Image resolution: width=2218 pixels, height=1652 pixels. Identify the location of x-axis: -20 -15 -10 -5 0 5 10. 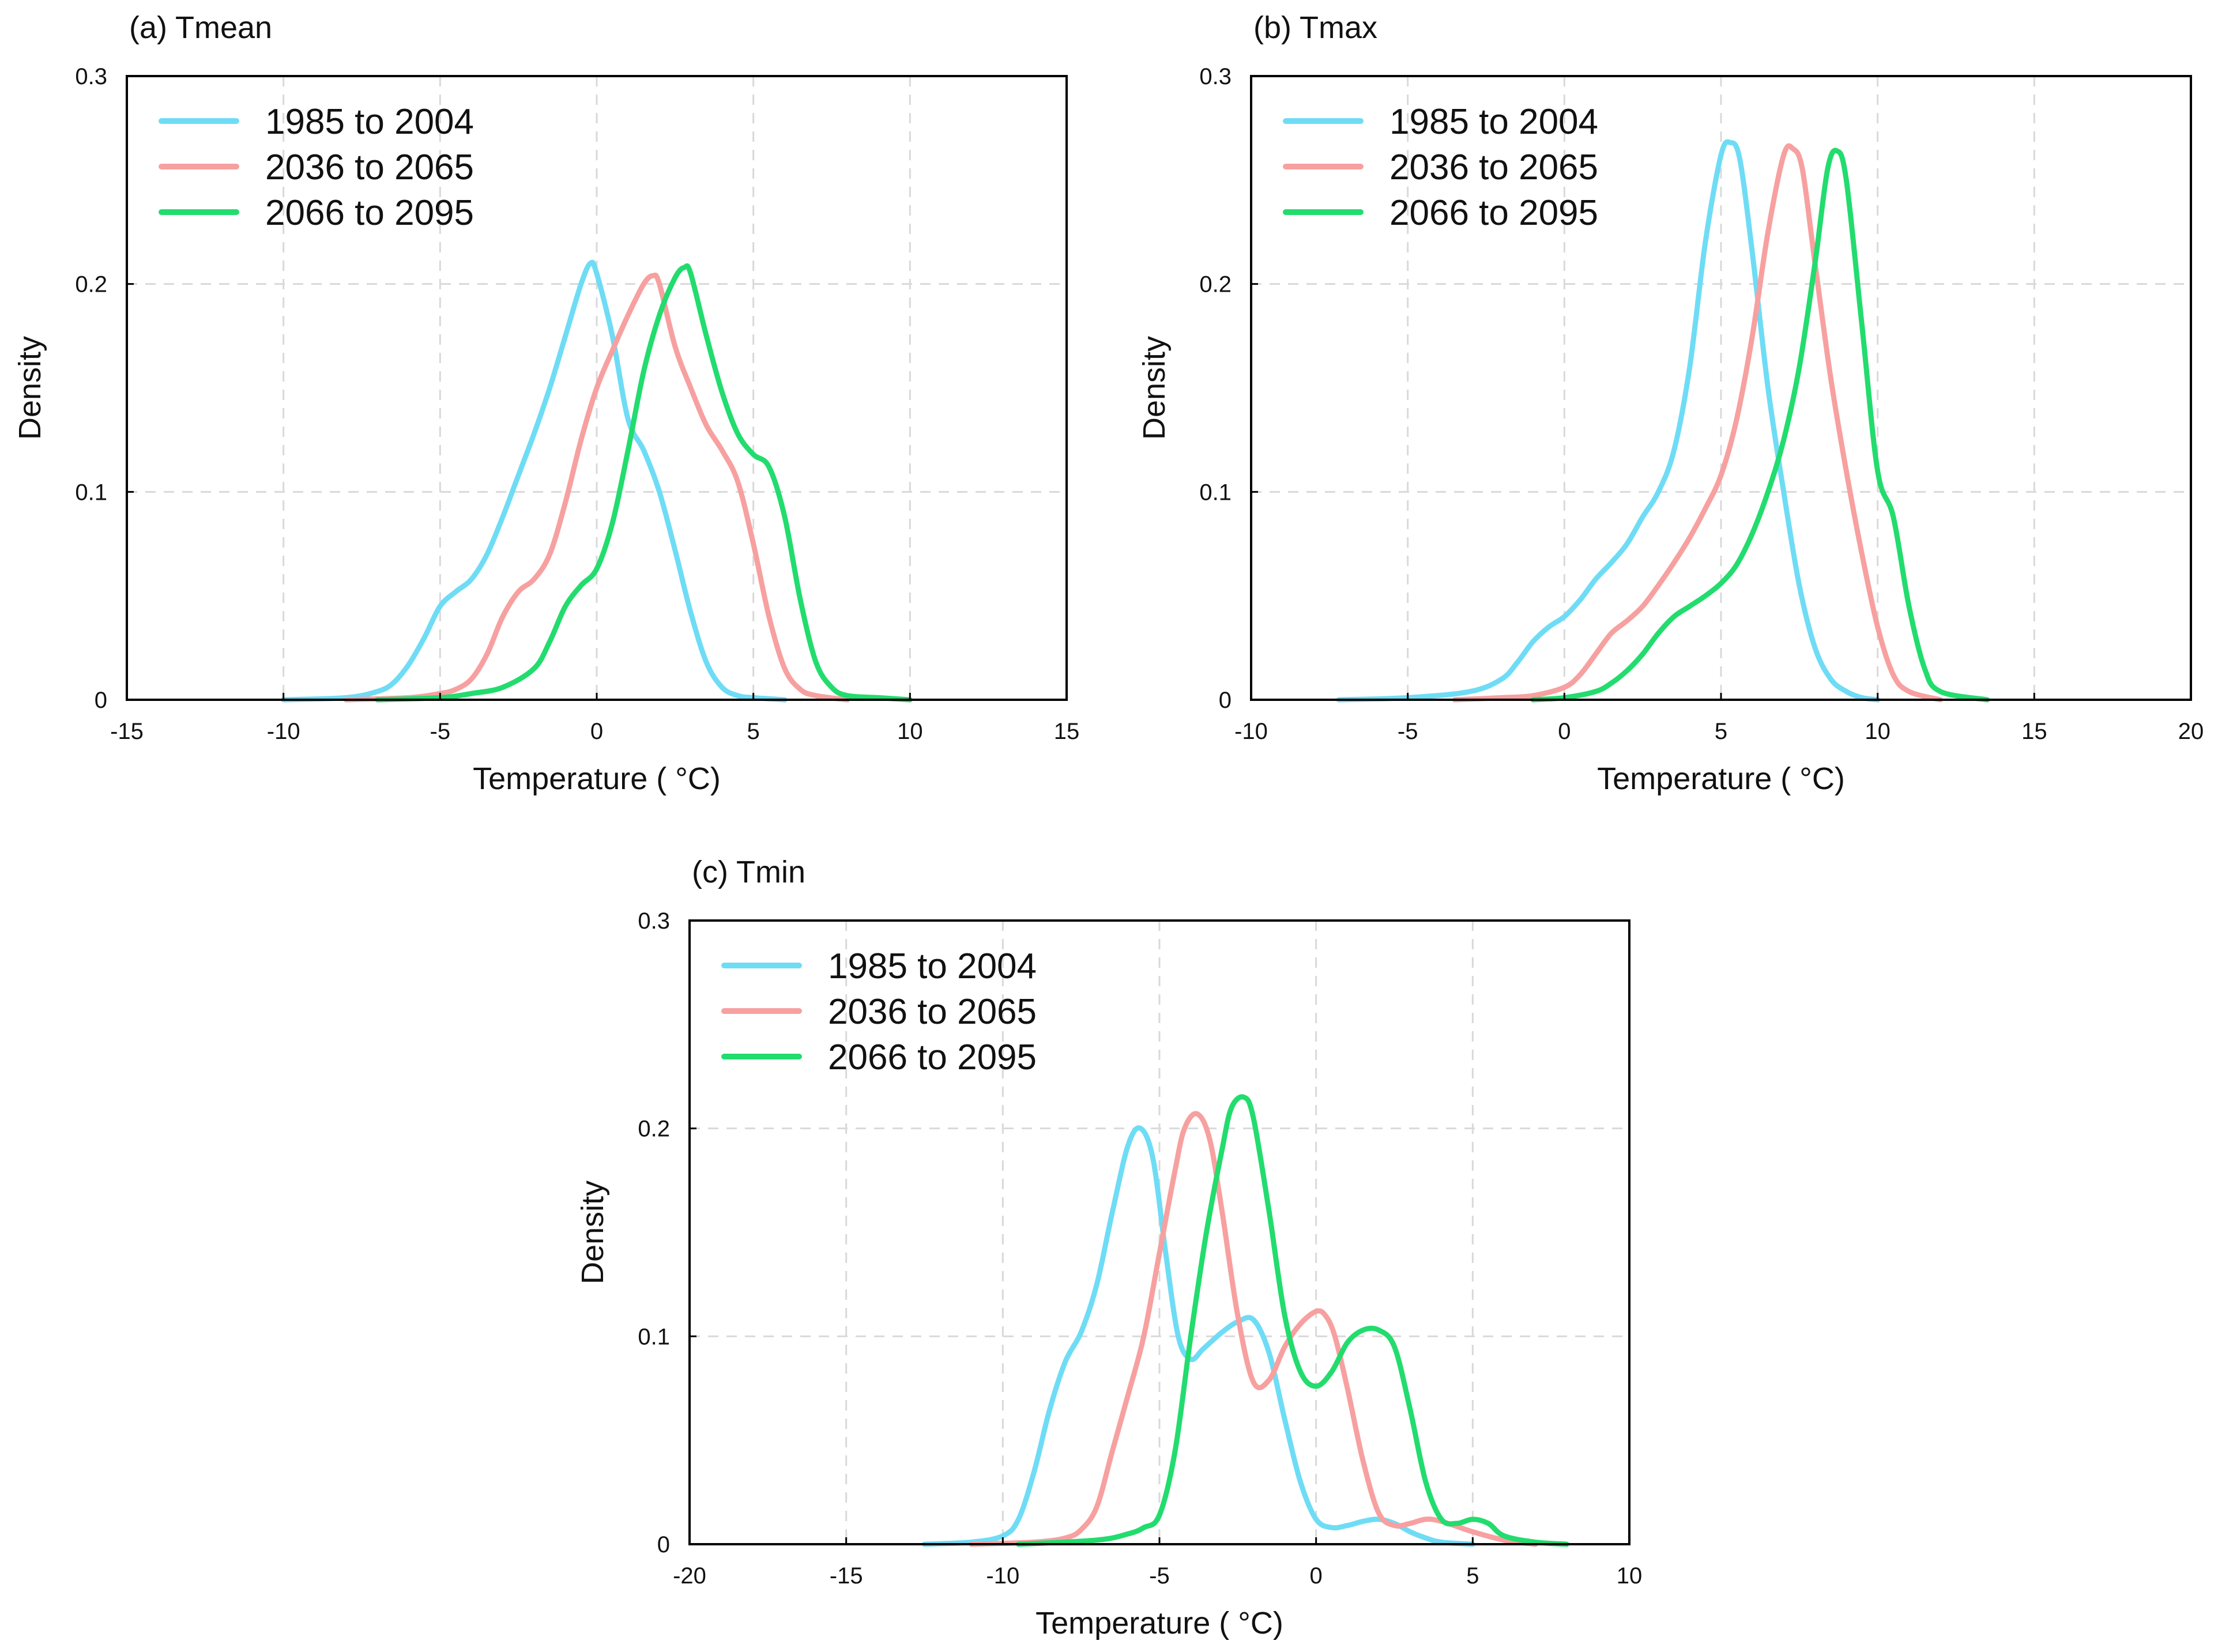
(1157, 1563).